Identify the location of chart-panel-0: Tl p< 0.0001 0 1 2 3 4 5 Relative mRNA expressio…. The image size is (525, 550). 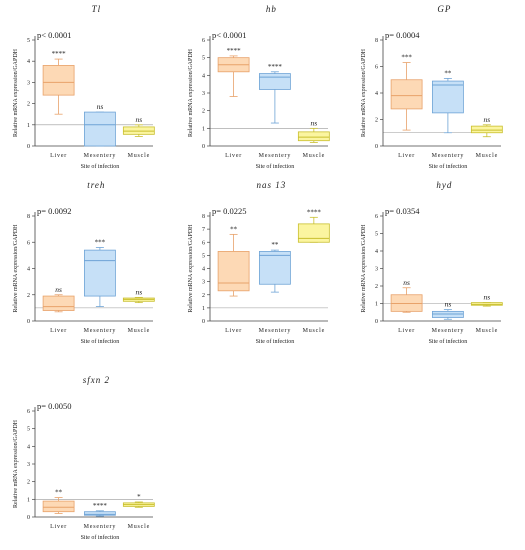
(84, 87).